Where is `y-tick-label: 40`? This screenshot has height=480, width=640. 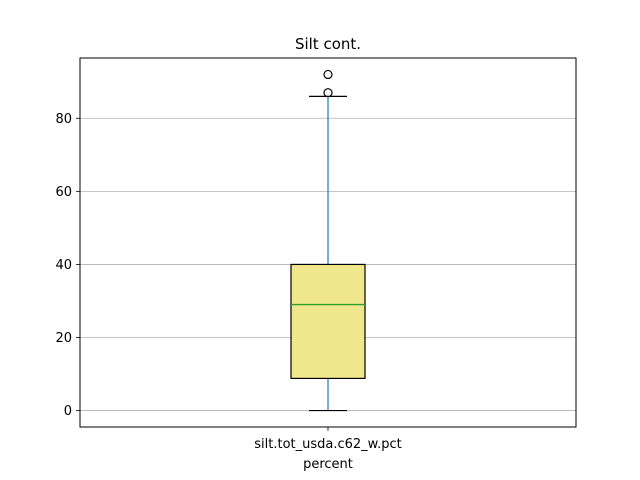
y-tick-label: 40 is located at coordinates (63, 265).